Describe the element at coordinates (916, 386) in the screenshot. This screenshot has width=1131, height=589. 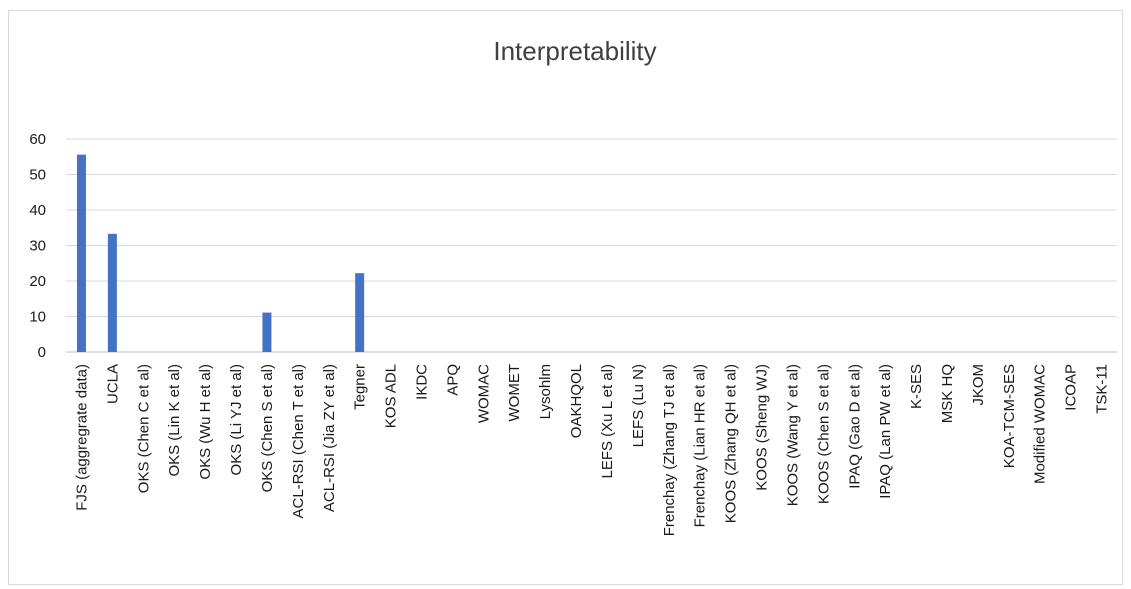
I see `x-category-label: K-SES` at that location.